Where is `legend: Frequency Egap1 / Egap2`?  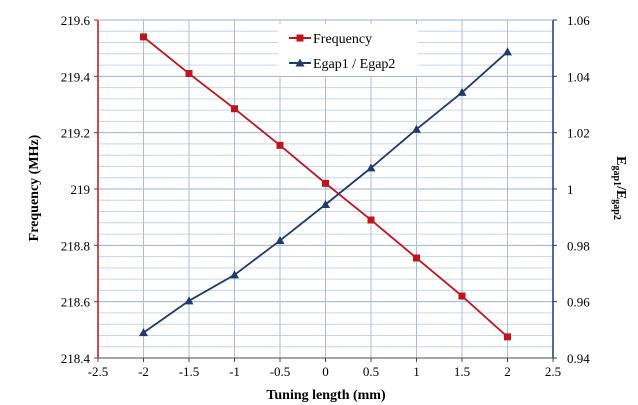
legend: Frequency Egap1 / Egap2 is located at coordinates (348, 50).